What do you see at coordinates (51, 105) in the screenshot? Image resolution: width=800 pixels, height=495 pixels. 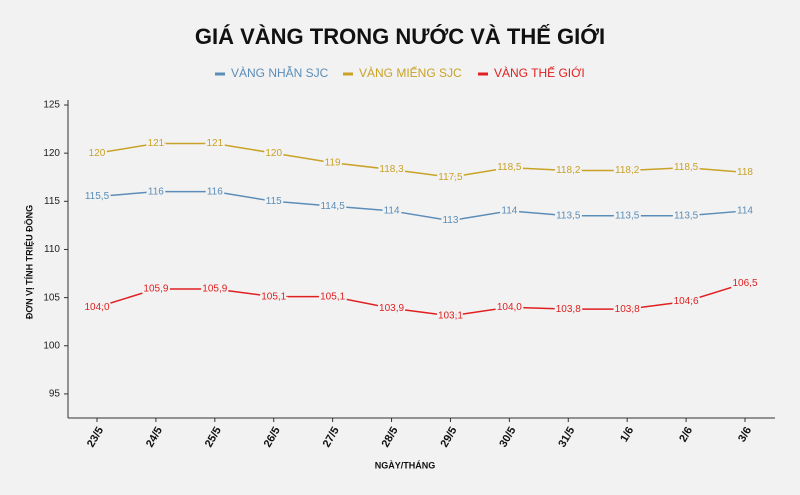 I see `y-tick-label: 125` at bounding box center [51, 105].